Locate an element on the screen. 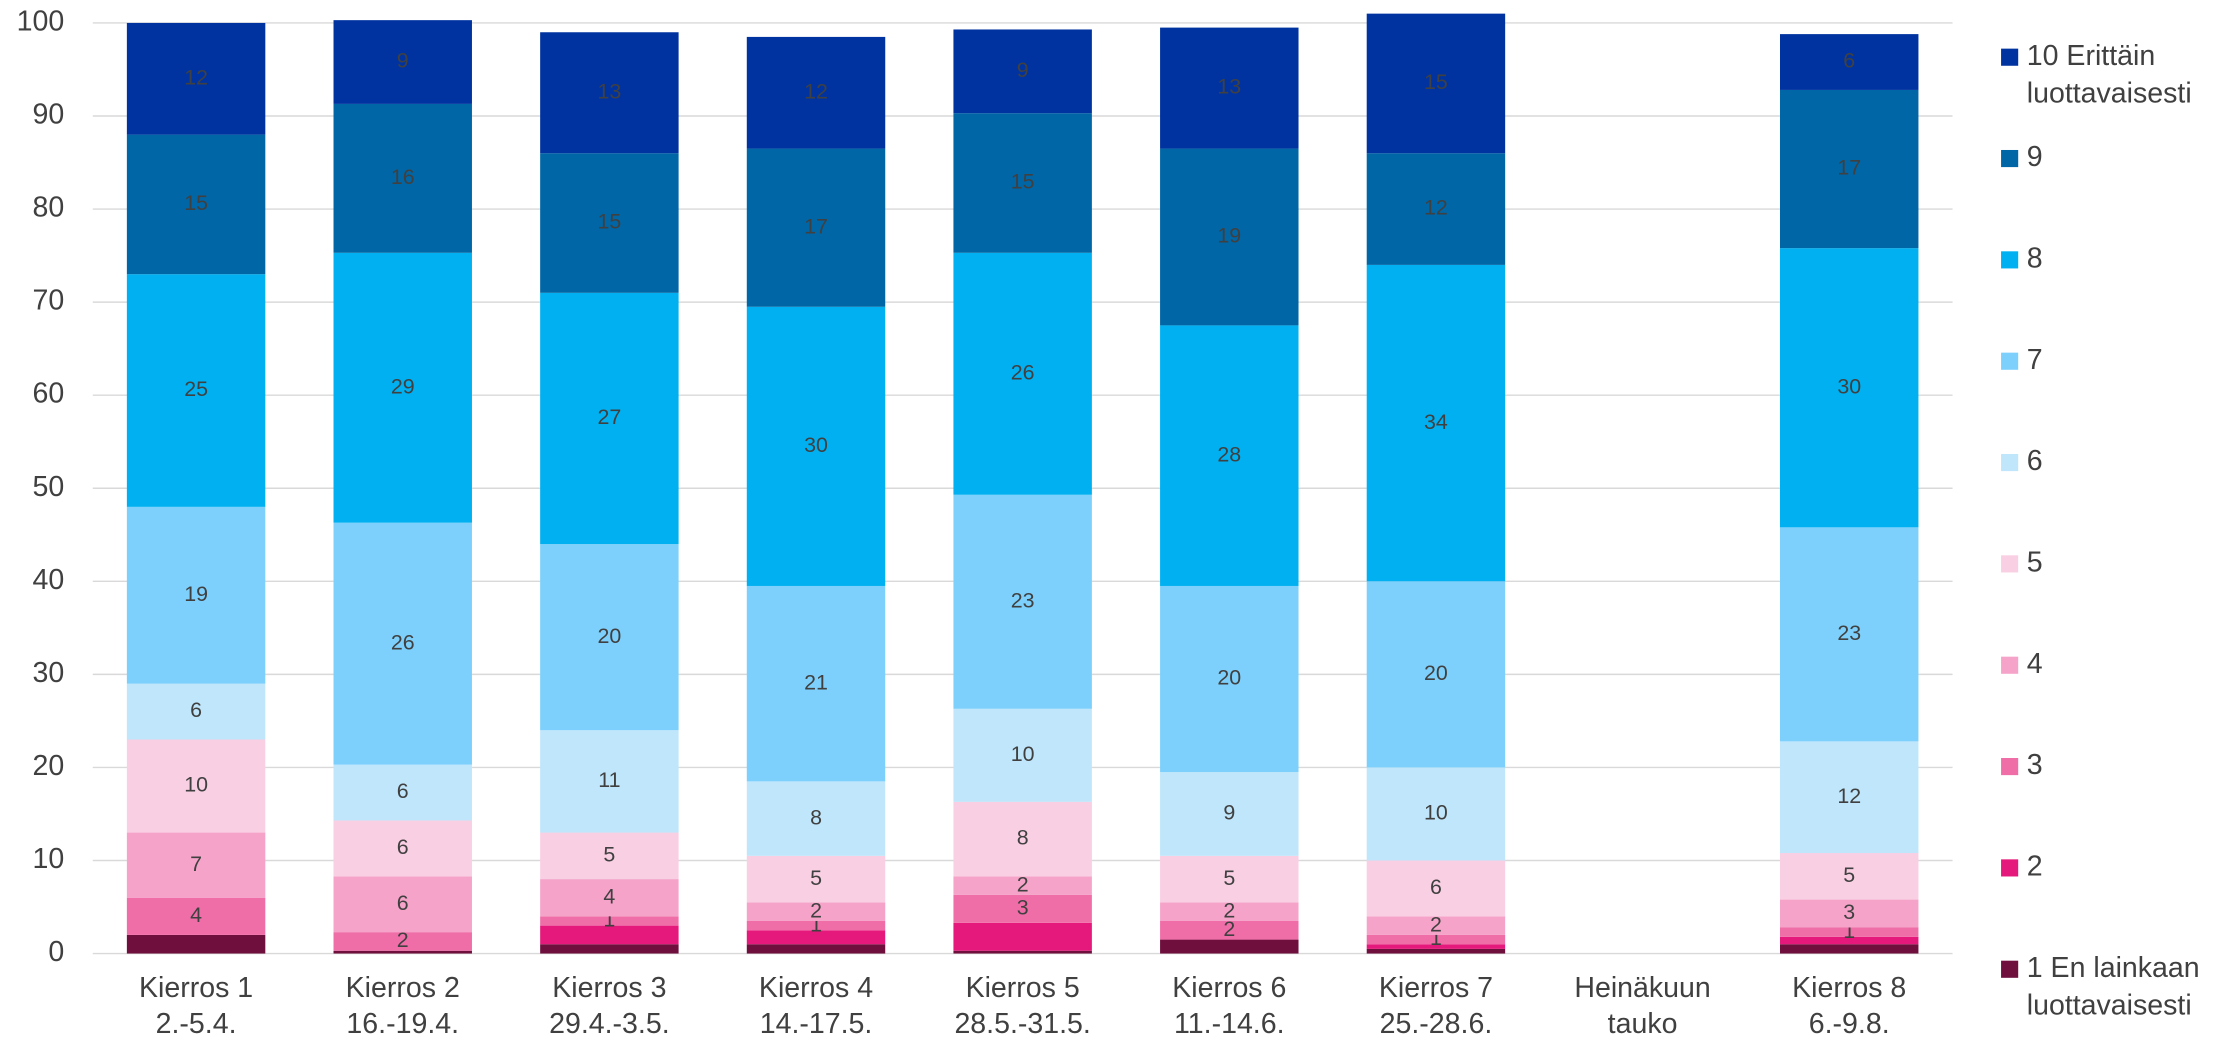  y-tick-label: 20 is located at coordinates (48, 766).